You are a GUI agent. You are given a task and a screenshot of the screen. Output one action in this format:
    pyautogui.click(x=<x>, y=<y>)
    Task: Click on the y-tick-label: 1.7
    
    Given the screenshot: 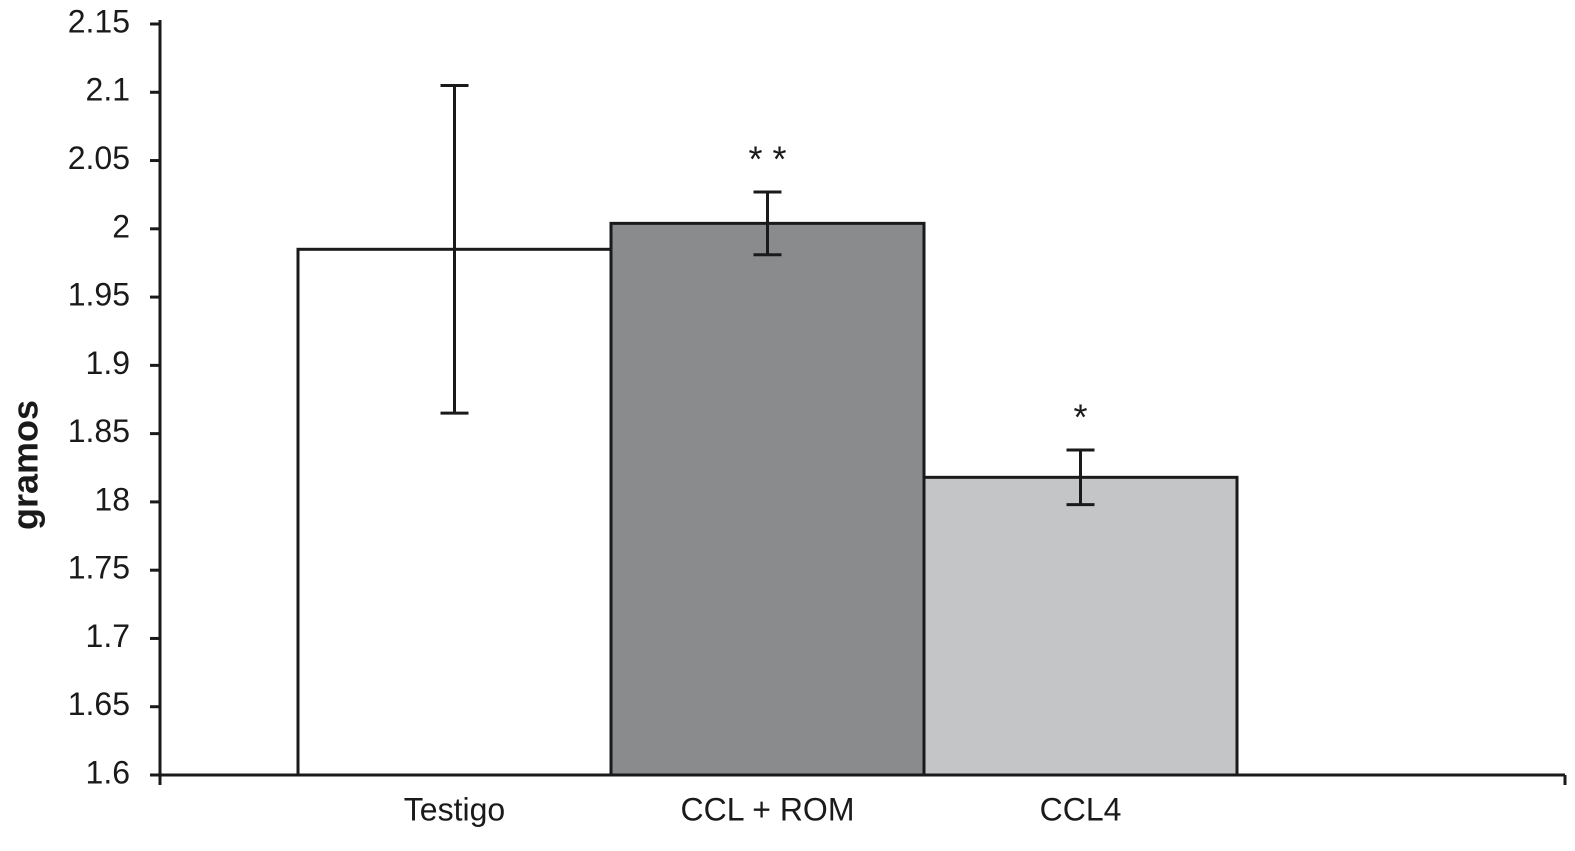 What is the action you would take?
    pyautogui.click(x=108, y=636)
    